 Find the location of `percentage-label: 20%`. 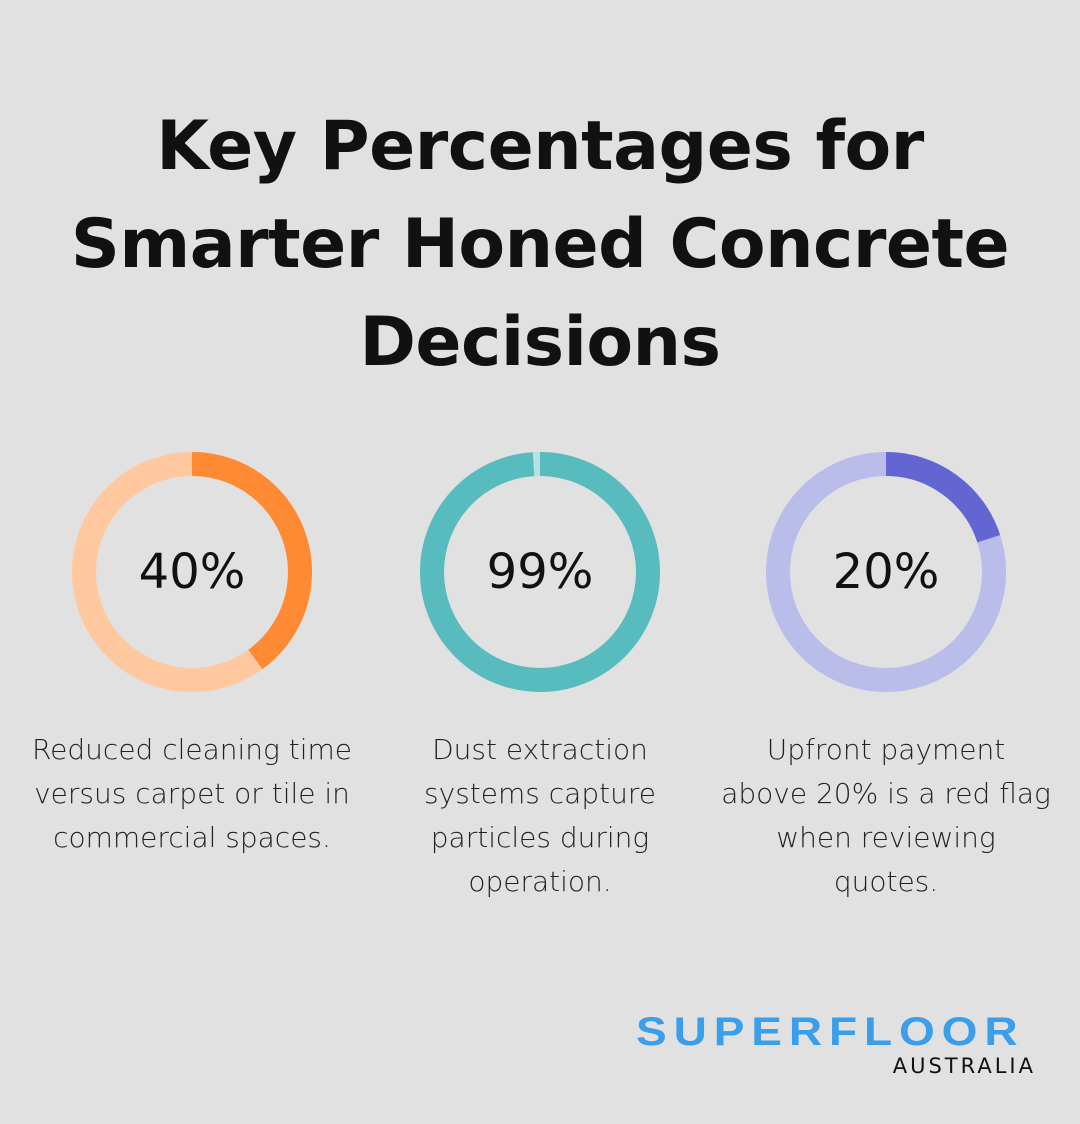

percentage-label: 20% is located at coordinates (886, 572).